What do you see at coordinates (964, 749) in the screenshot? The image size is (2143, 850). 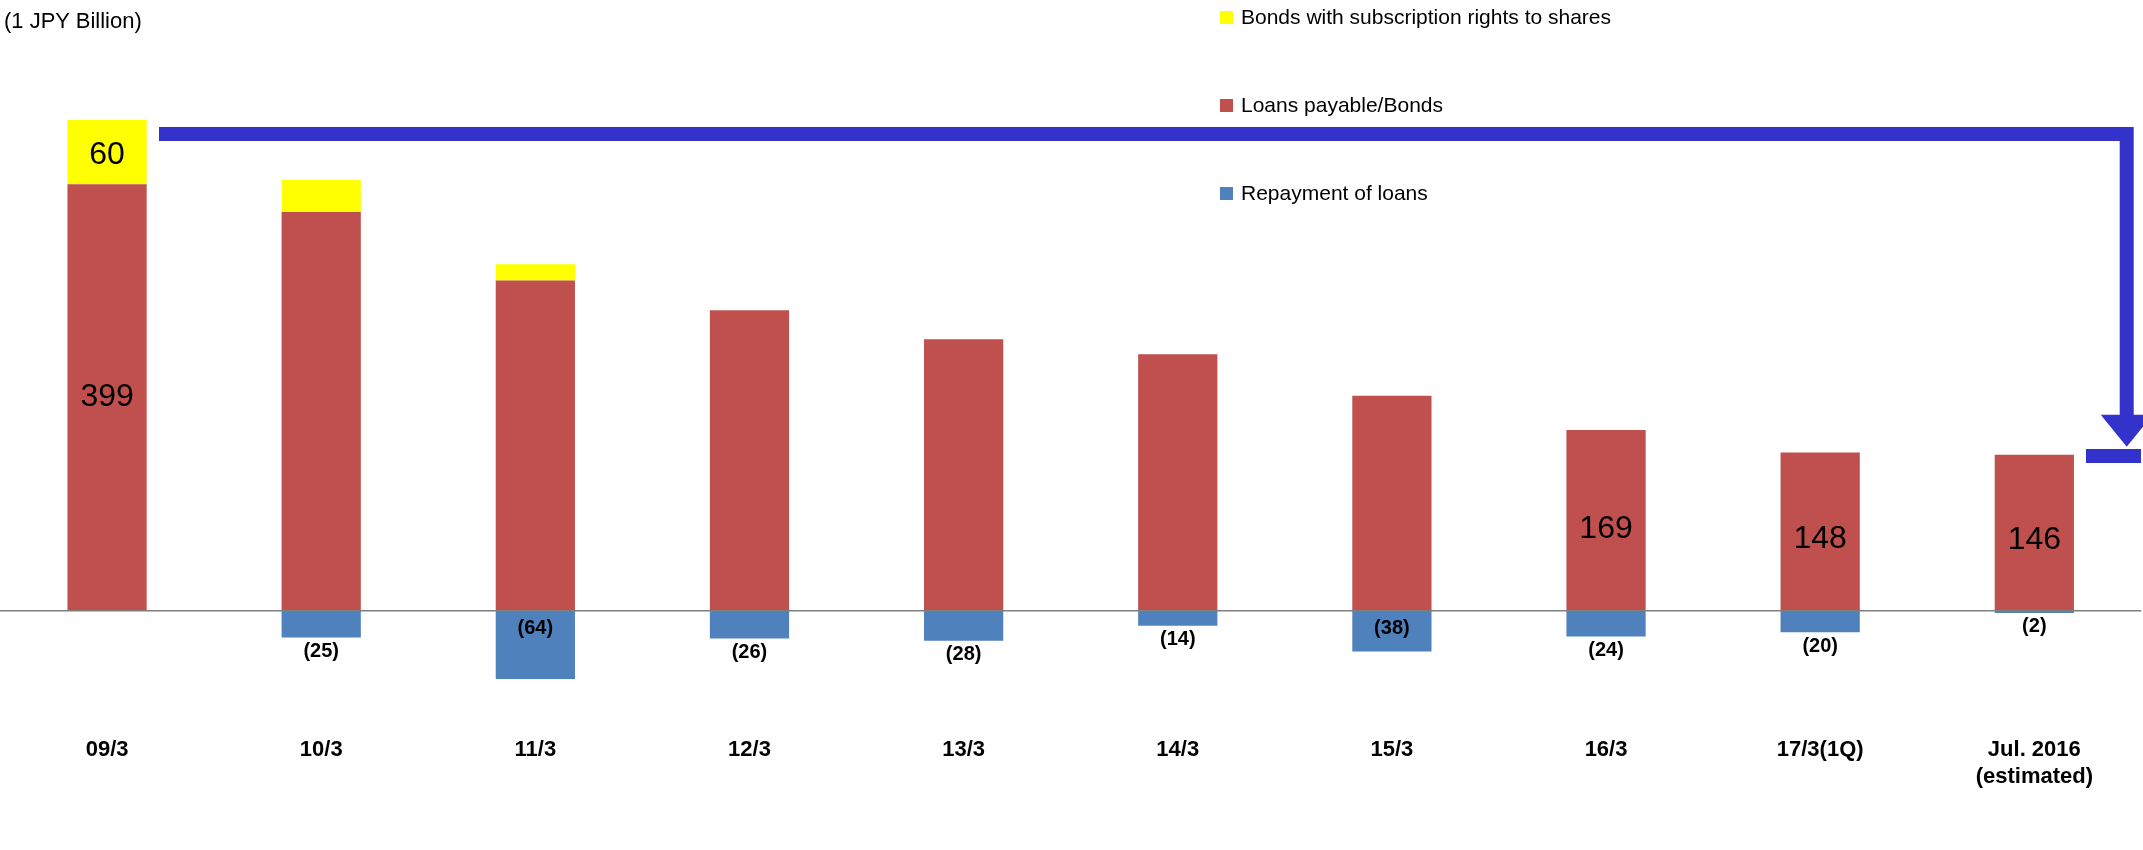 I see `x-tick-label: 13/3` at bounding box center [964, 749].